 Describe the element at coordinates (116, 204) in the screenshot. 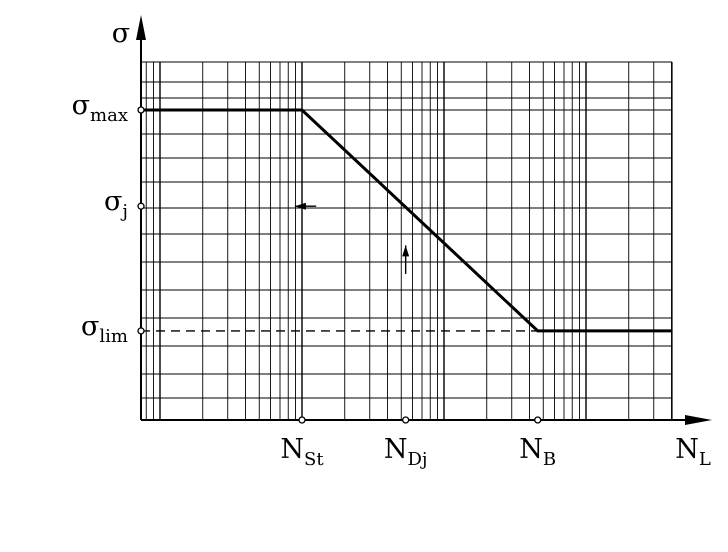

I see `y-tick-label-j: σj` at that location.